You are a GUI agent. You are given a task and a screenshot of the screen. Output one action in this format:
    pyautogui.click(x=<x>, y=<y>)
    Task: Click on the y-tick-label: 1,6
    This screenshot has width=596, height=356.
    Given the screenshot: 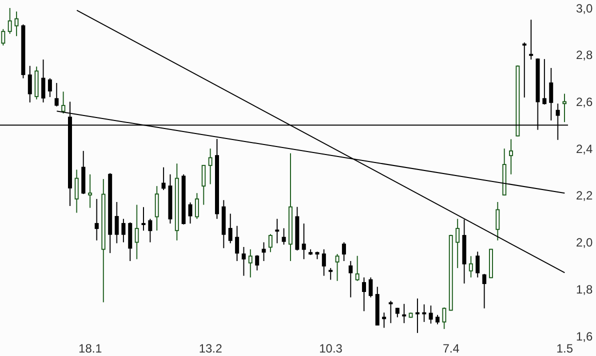 What is the action you would take?
    pyautogui.click(x=585, y=336)
    